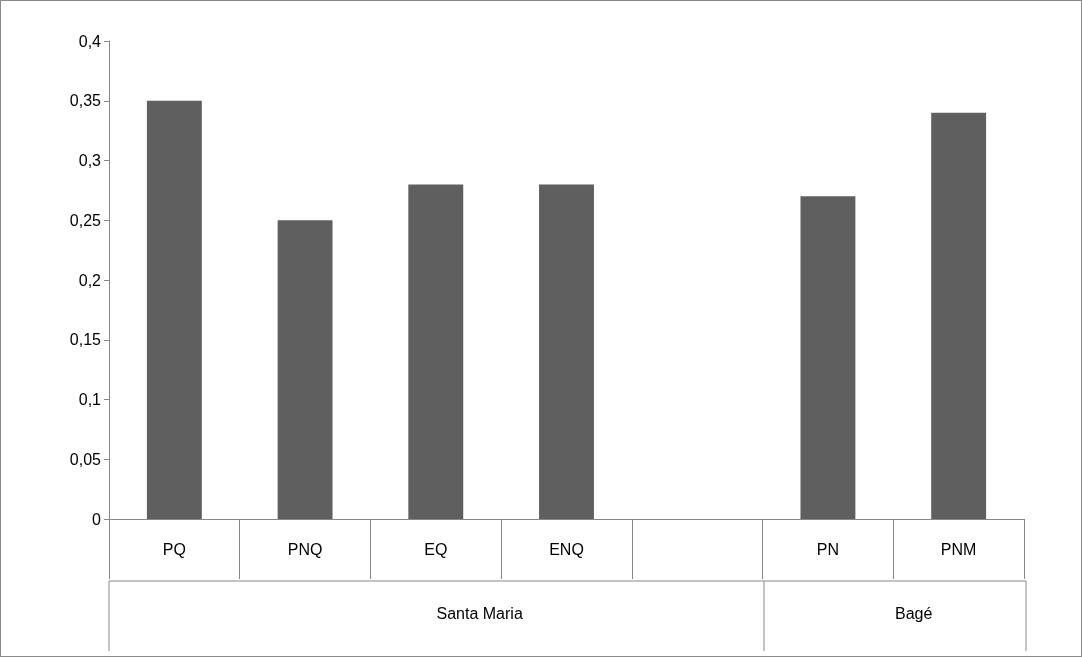 This screenshot has height=657, width=1082. I want to click on y-tick-label: 0,05, so click(85, 459).